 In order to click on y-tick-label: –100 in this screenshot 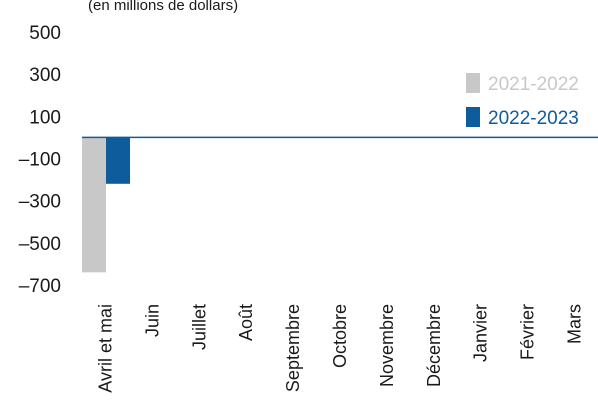, I will do `click(40, 160)`.